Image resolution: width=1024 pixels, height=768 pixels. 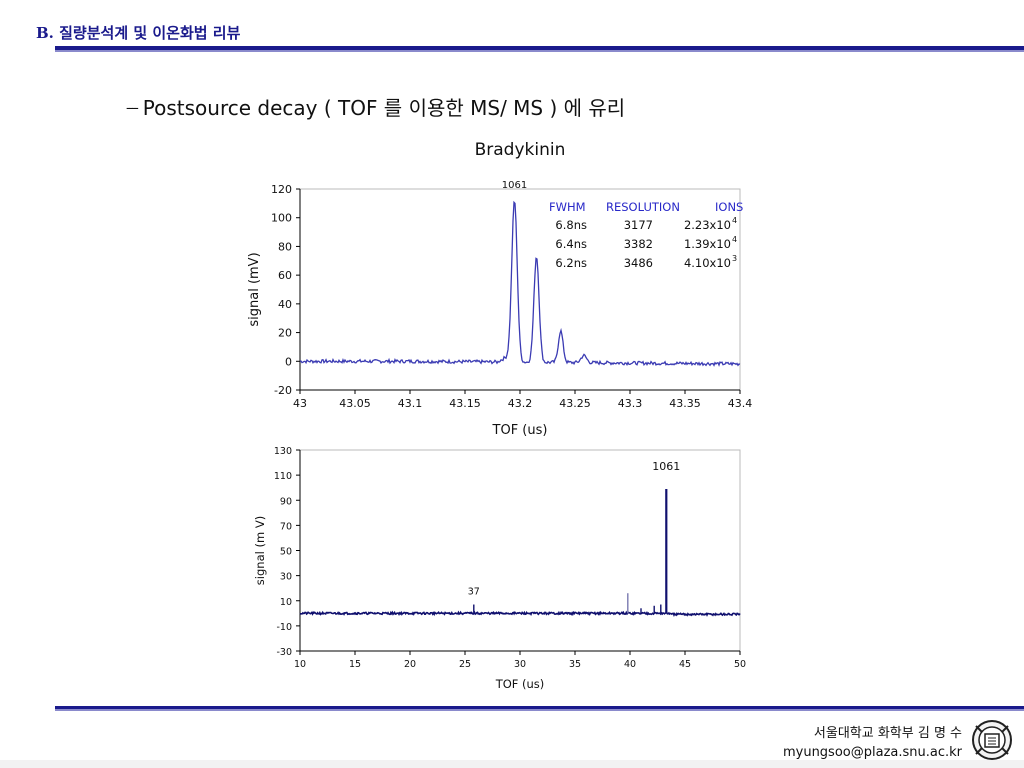 What do you see at coordinates (643, 207) in the screenshot?
I see `table-header: RESOLUTION` at bounding box center [643, 207].